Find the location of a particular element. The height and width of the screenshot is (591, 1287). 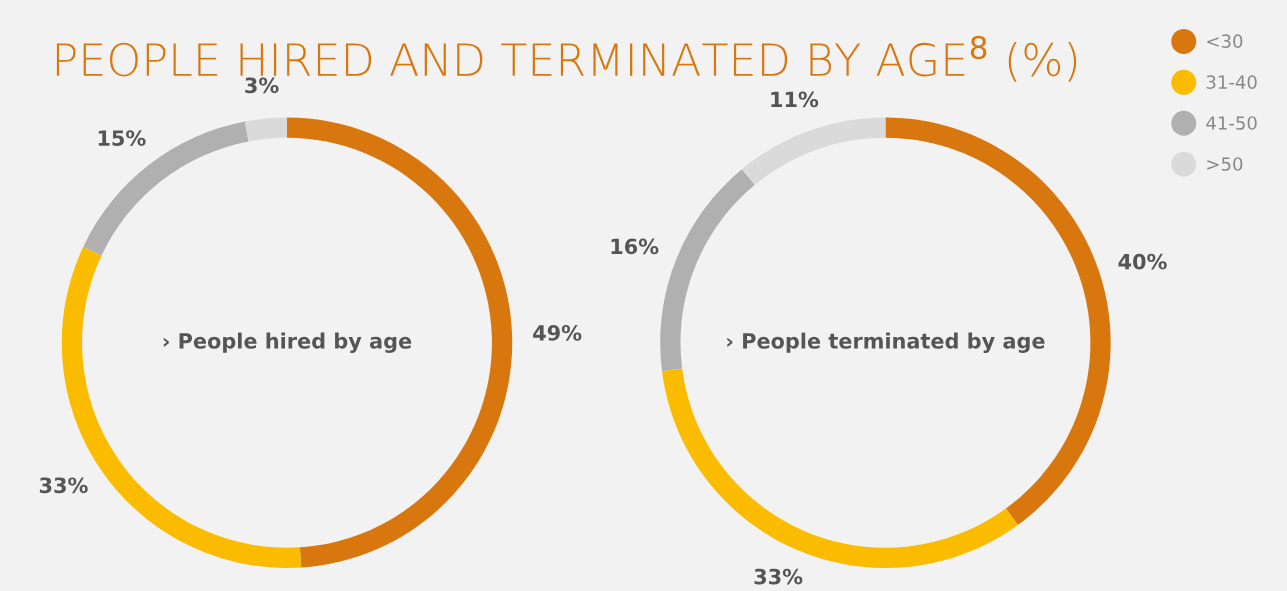

legend-label: <30 is located at coordinates (1225, 41).